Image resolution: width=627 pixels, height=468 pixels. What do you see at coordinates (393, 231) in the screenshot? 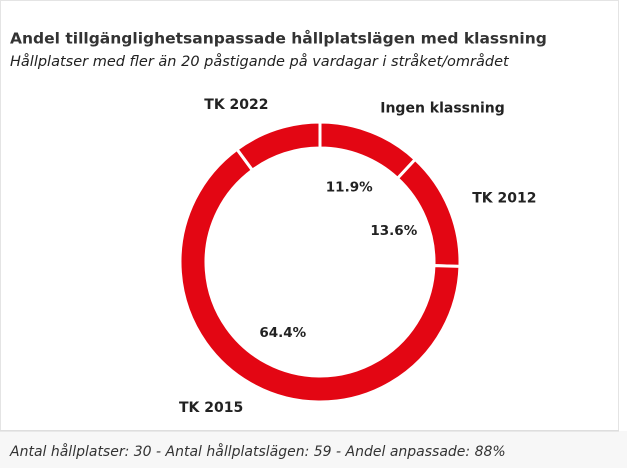
I see `data-label: 13.6%` at bounding box center [393, 231].